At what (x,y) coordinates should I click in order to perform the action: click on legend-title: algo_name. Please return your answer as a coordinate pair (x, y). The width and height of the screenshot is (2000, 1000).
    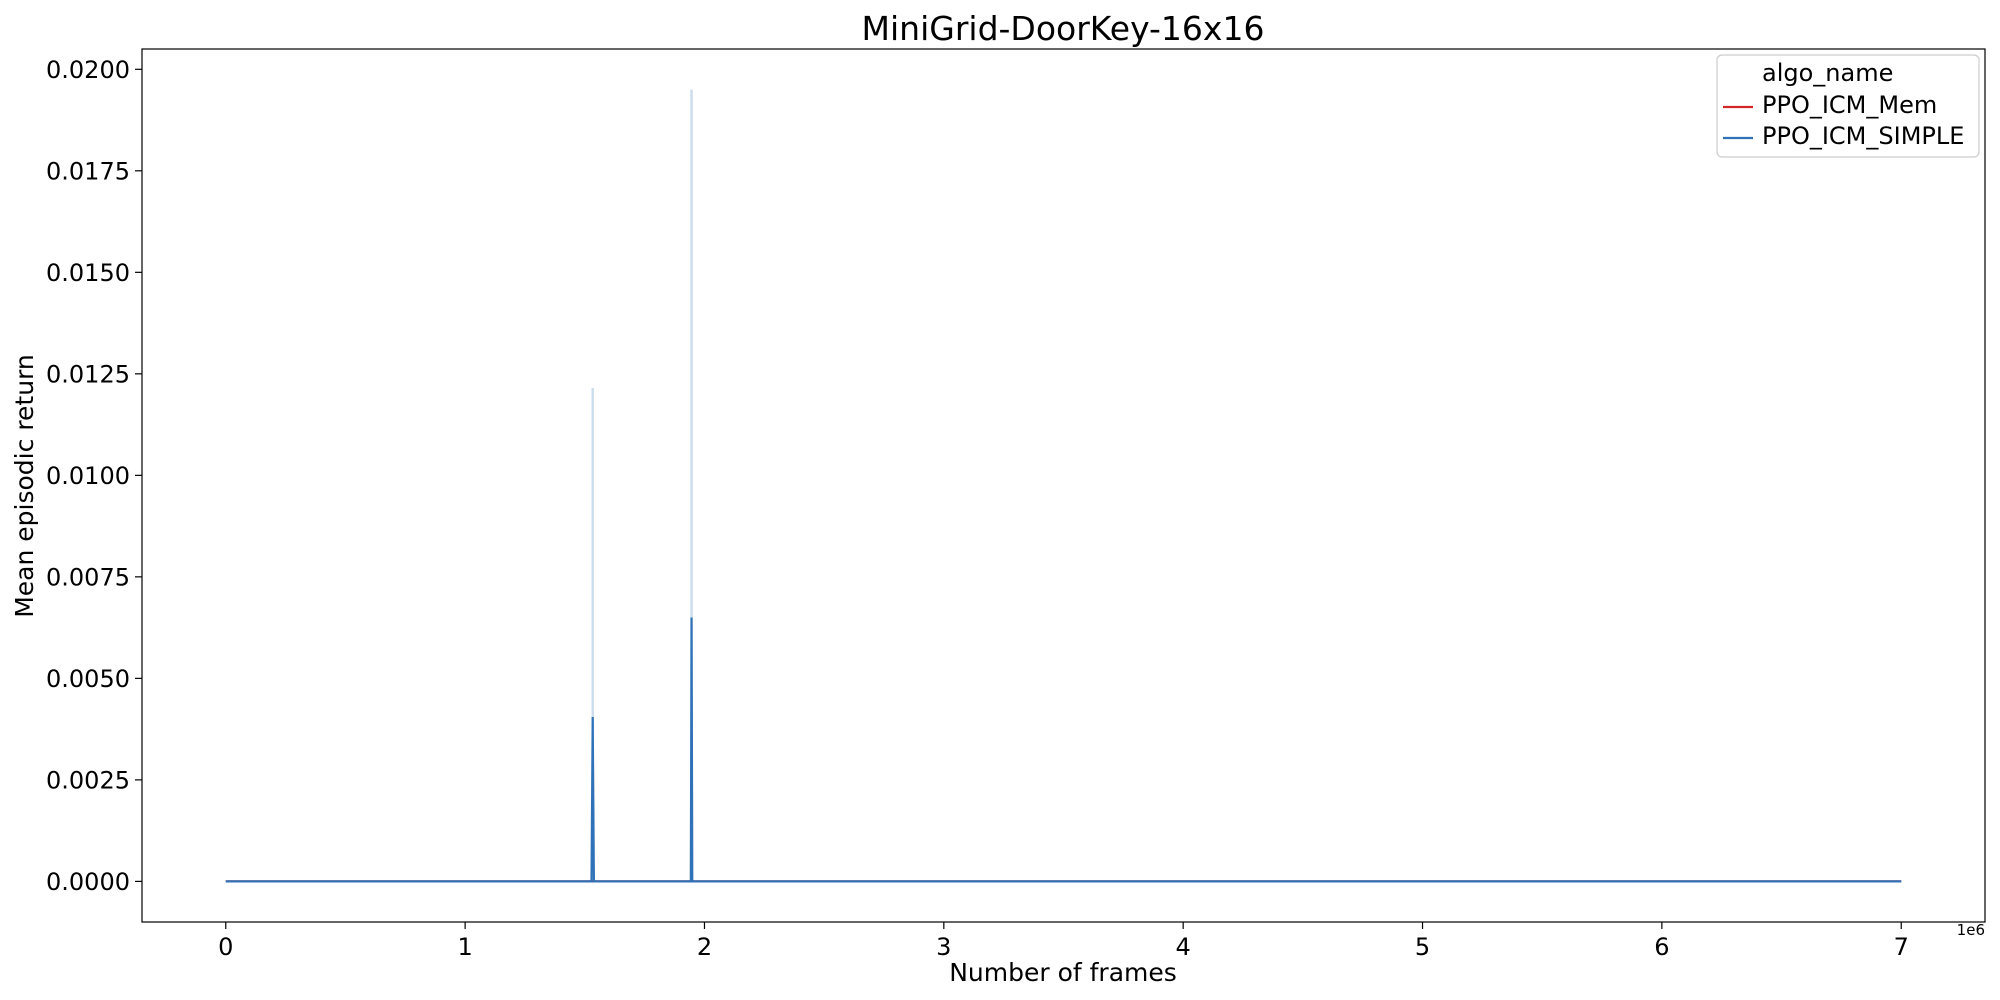
    Looking at the image, I should click on (1827, 73).